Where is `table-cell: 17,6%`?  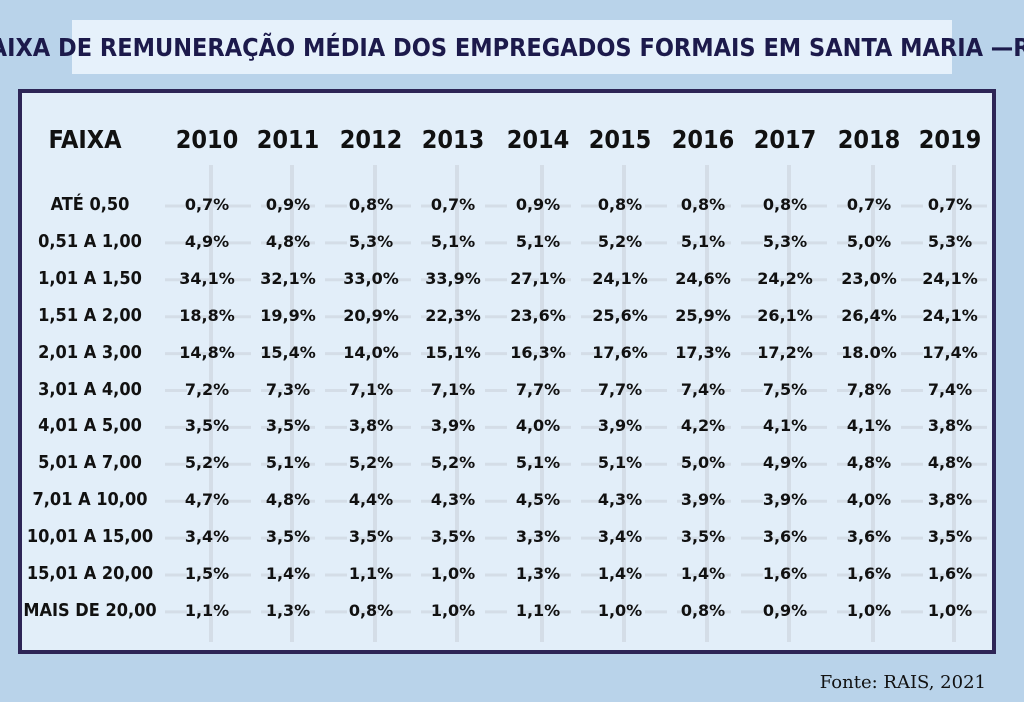 table-cell: 17,6% is located at coordinates (620, 352).